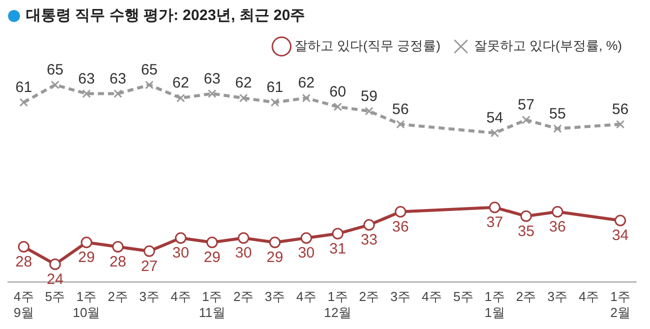 The height and width of the screenshot is (329, 650). Describe the element at coordinates (620, 304) in the screenshot. I see `x-tick-label: 1주 2월` at that location.